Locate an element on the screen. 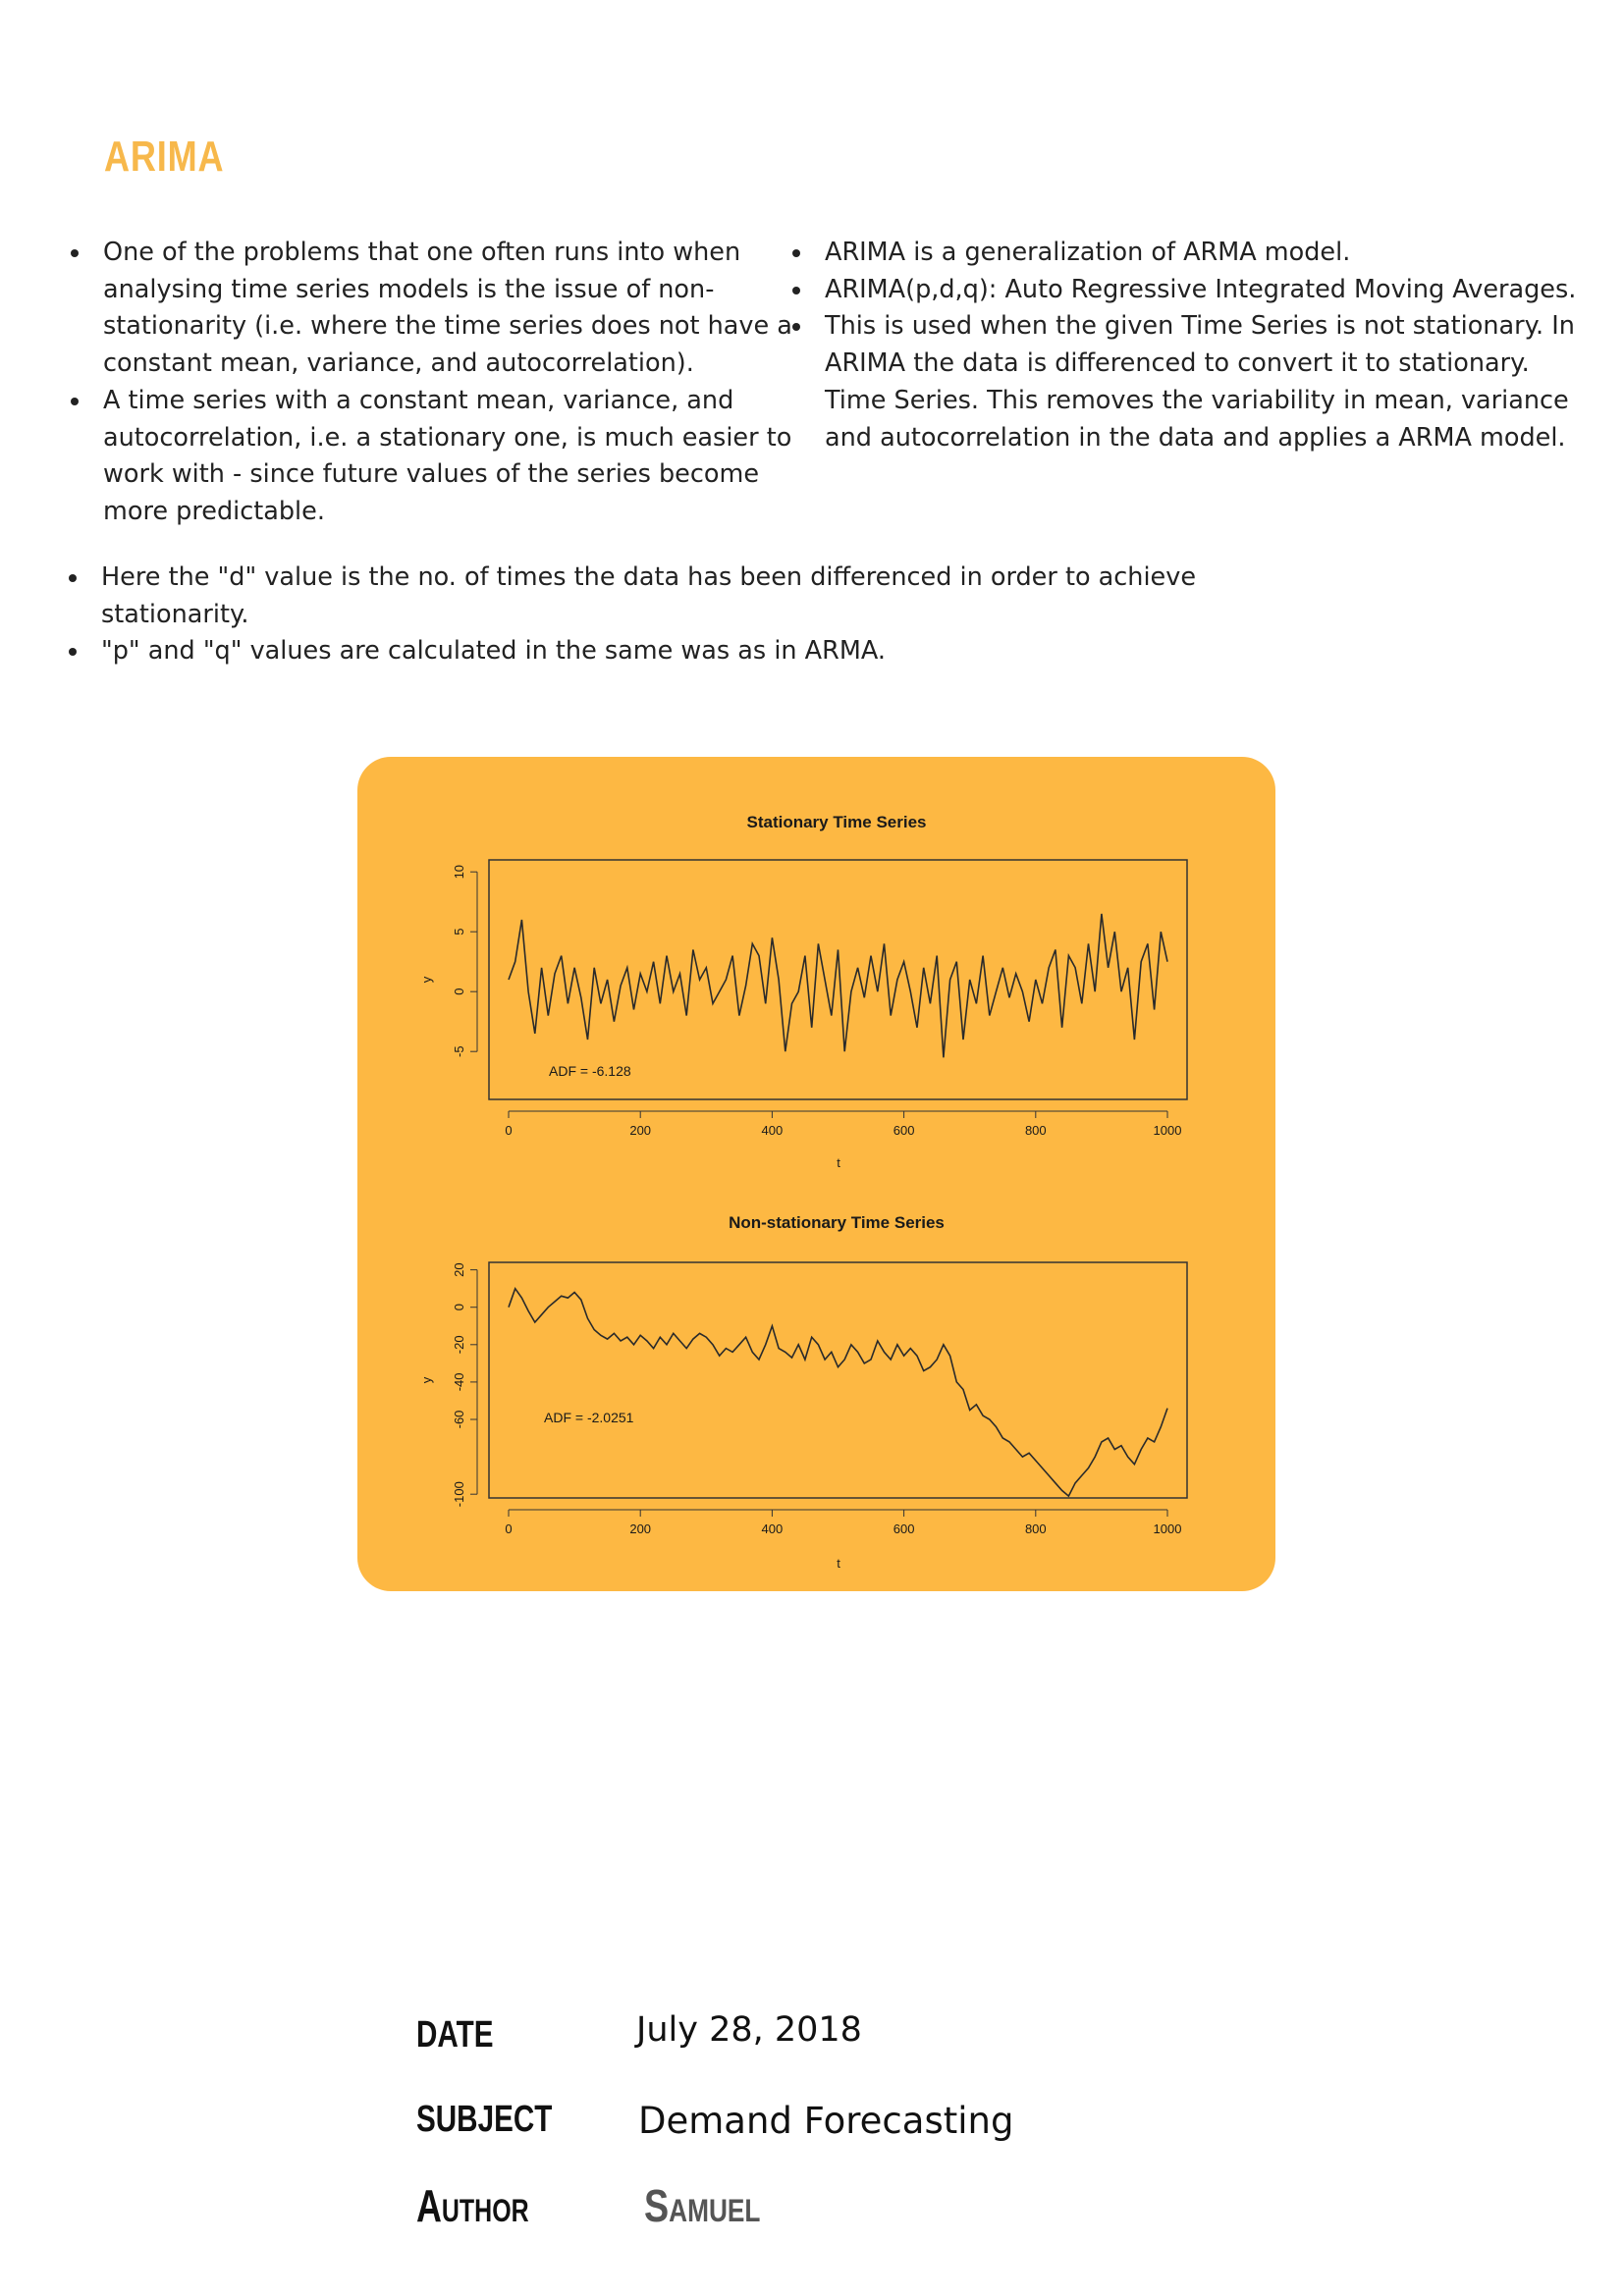 The image size is (1624, 2296). y-tick-label: -20 is located at coordinates (459, 1344).